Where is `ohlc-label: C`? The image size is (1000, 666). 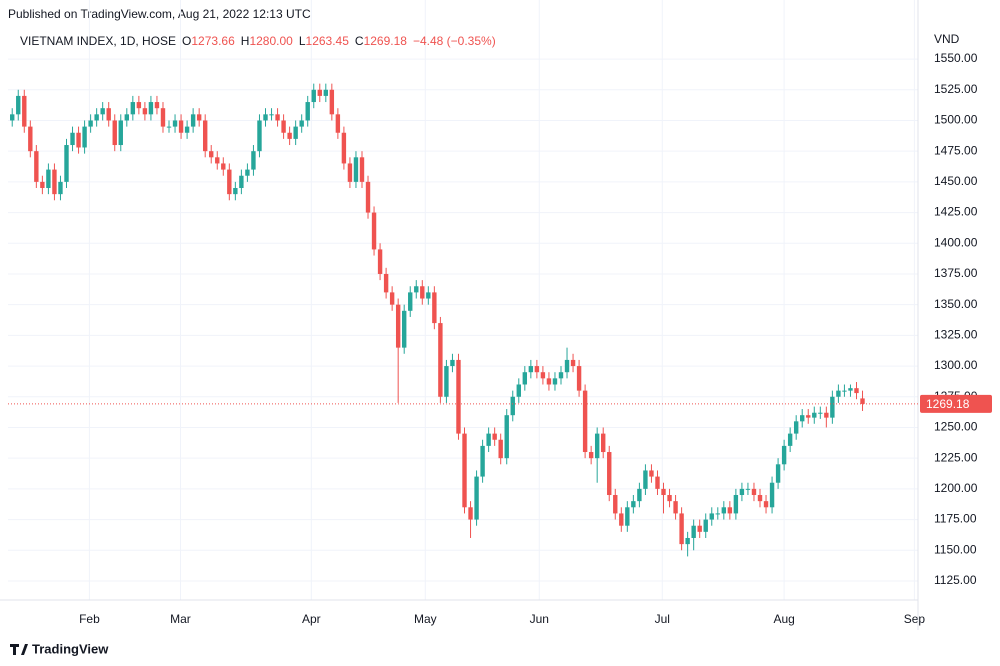
ohlc-label: C is located at coordinates (359, 41).